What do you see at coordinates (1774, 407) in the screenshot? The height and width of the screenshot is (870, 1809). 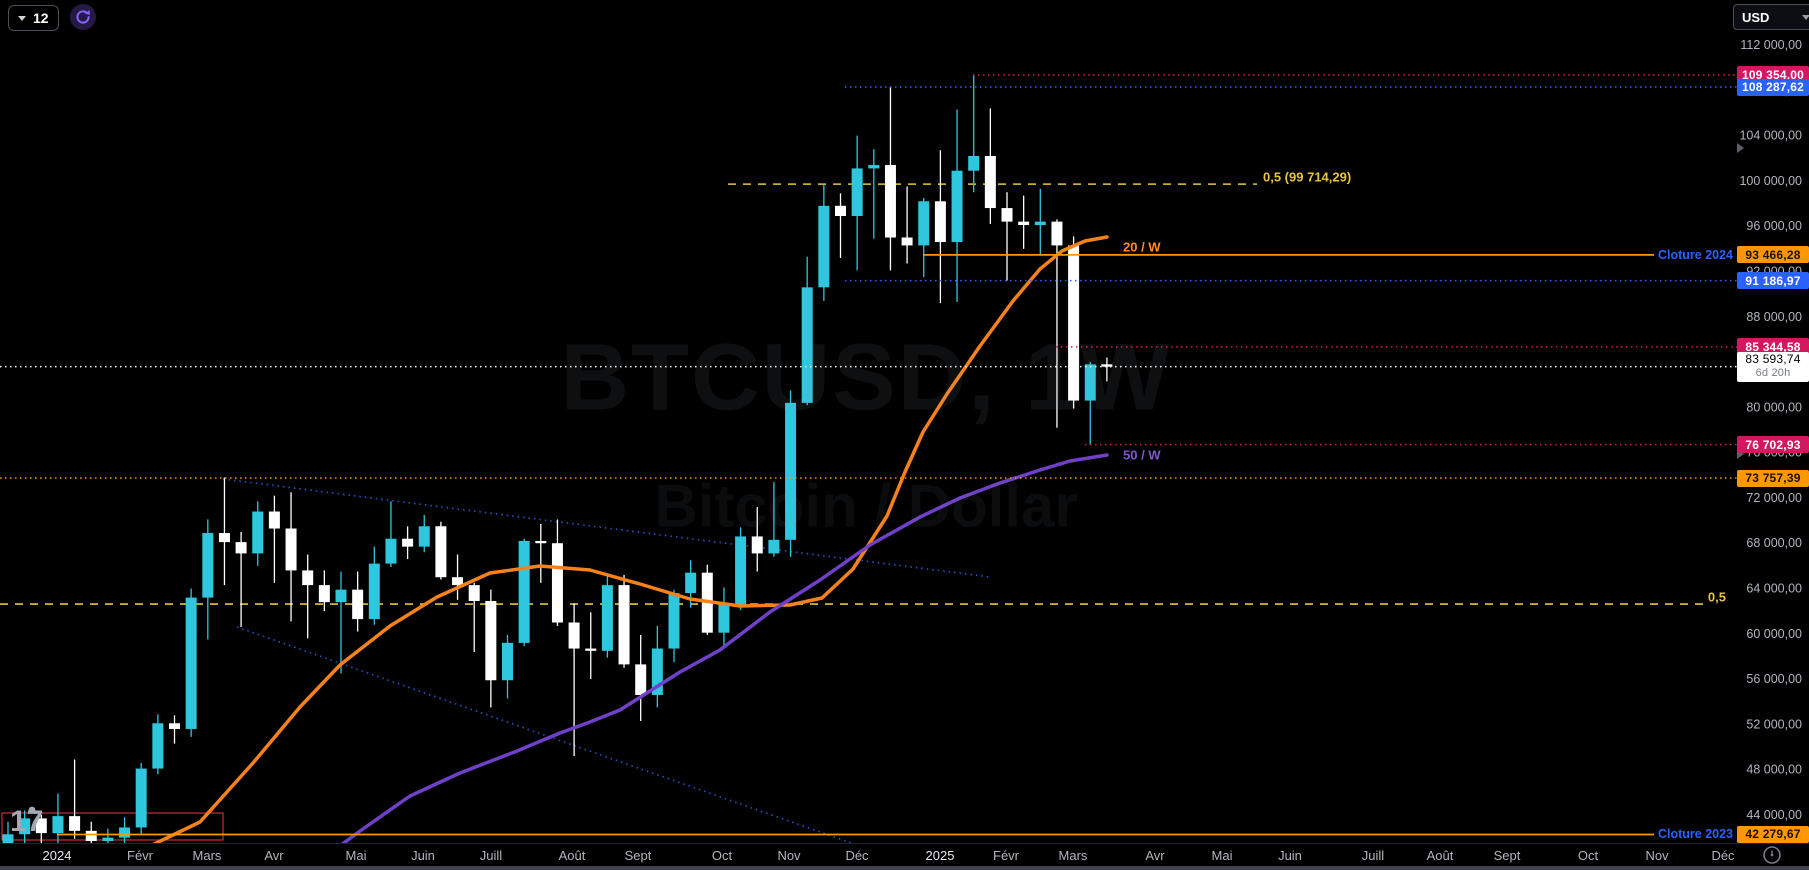 I see `svg-text: 80 000,00` at bounding box center [1774, 407].